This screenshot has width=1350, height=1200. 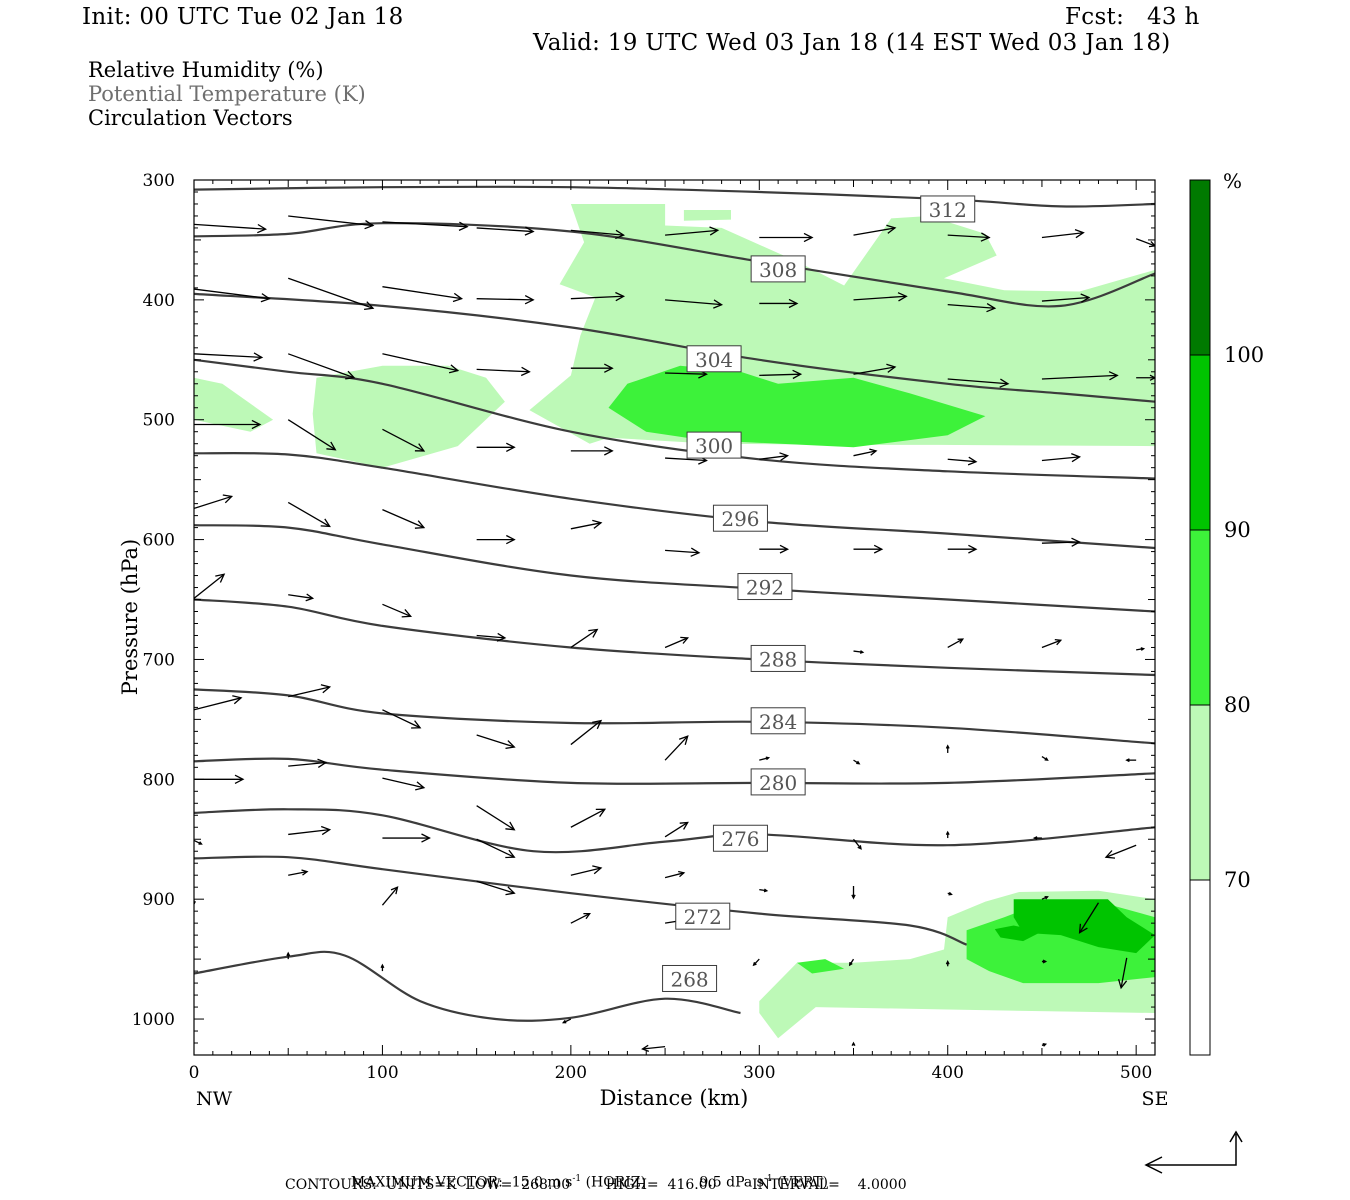 I want to click on y-tick-label: 600, so click(x=159, y=541).